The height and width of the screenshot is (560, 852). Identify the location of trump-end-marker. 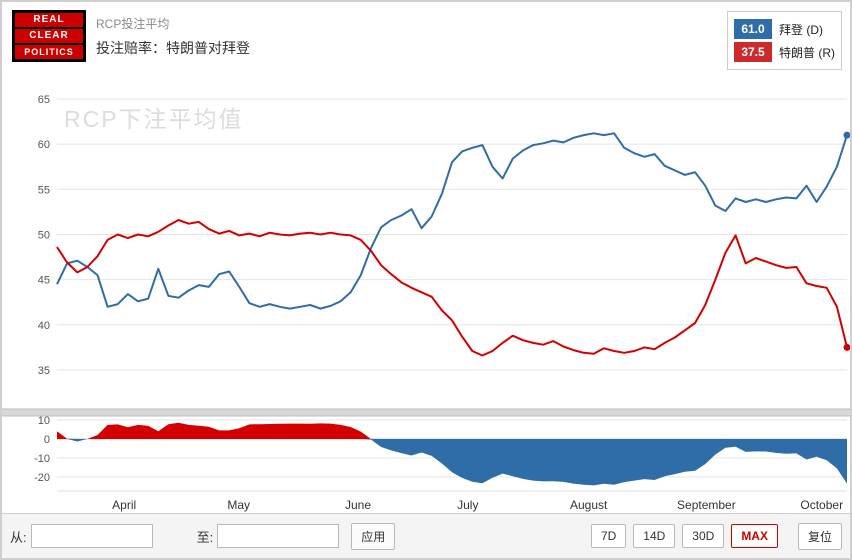
(846, 347).